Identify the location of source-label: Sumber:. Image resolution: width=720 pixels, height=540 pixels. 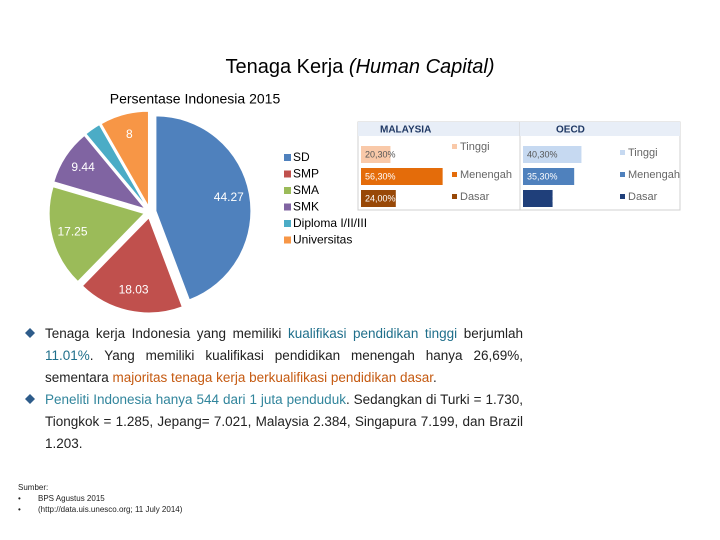
(33, 487).